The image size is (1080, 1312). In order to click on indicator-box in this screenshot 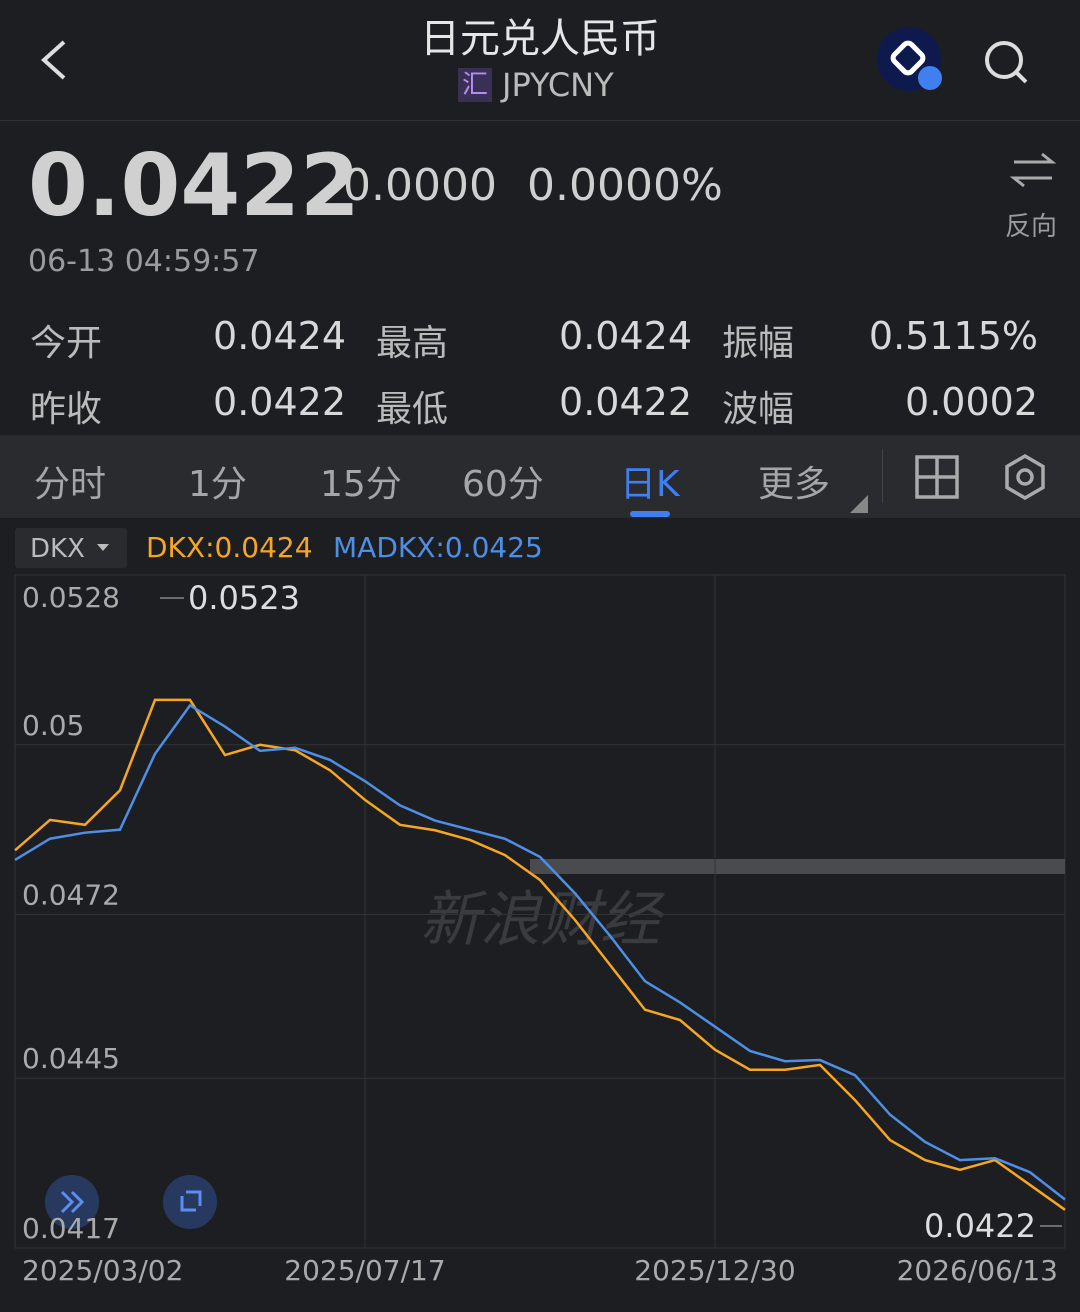, I will do `click(71, 548)`.